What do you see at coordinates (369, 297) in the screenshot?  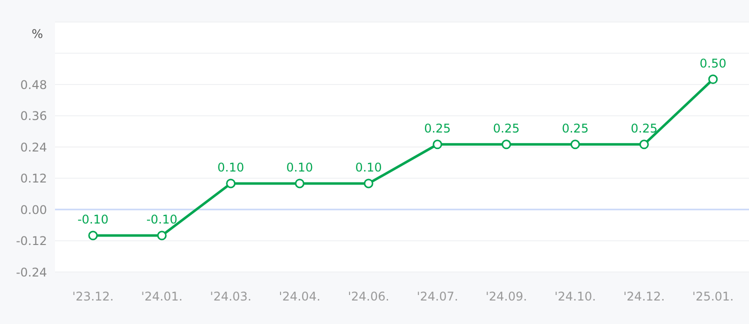 I see `x-tick-label: '24.06.` at bounding box center [369, 297].